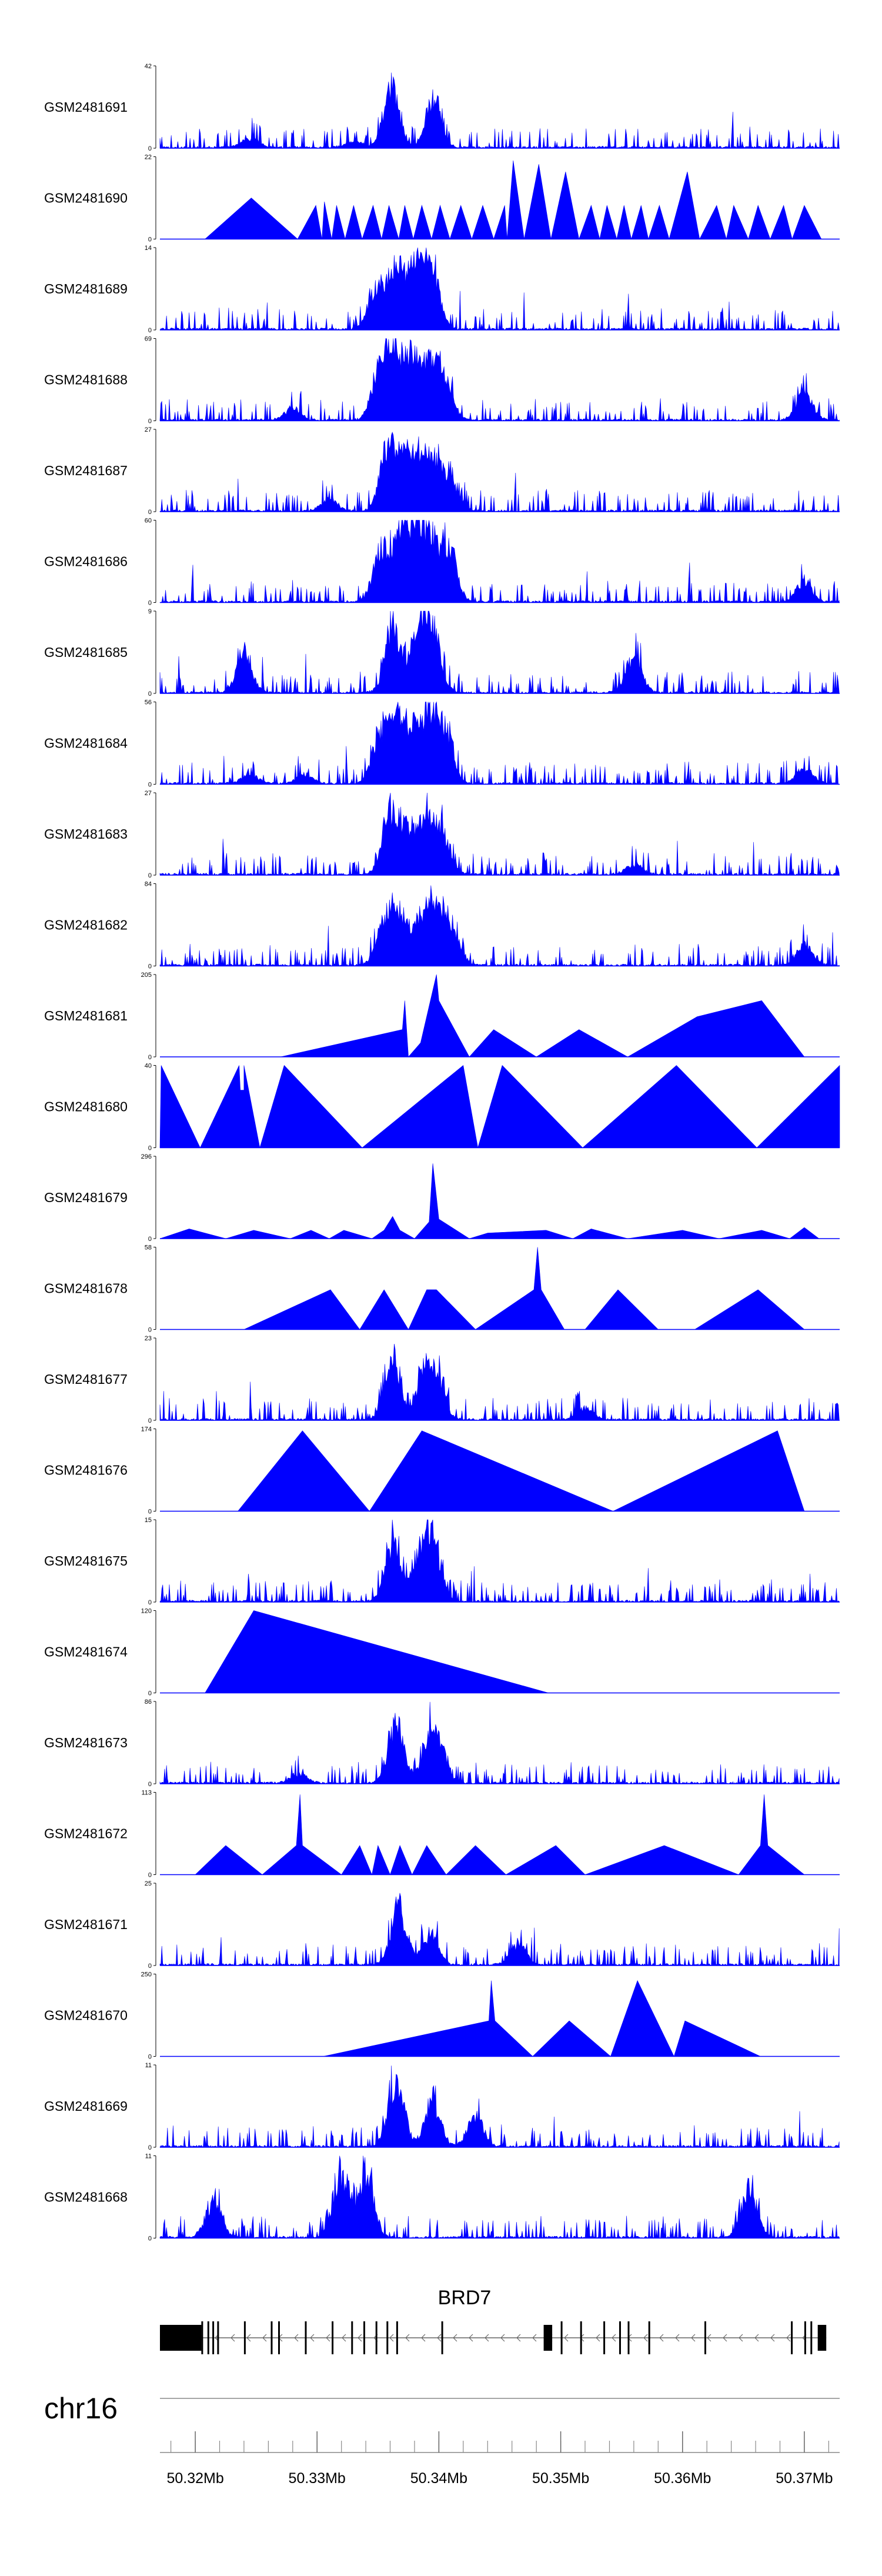  I want to click on track-gsm2481676: GSM2481676 174 0, so click(442, 1471).